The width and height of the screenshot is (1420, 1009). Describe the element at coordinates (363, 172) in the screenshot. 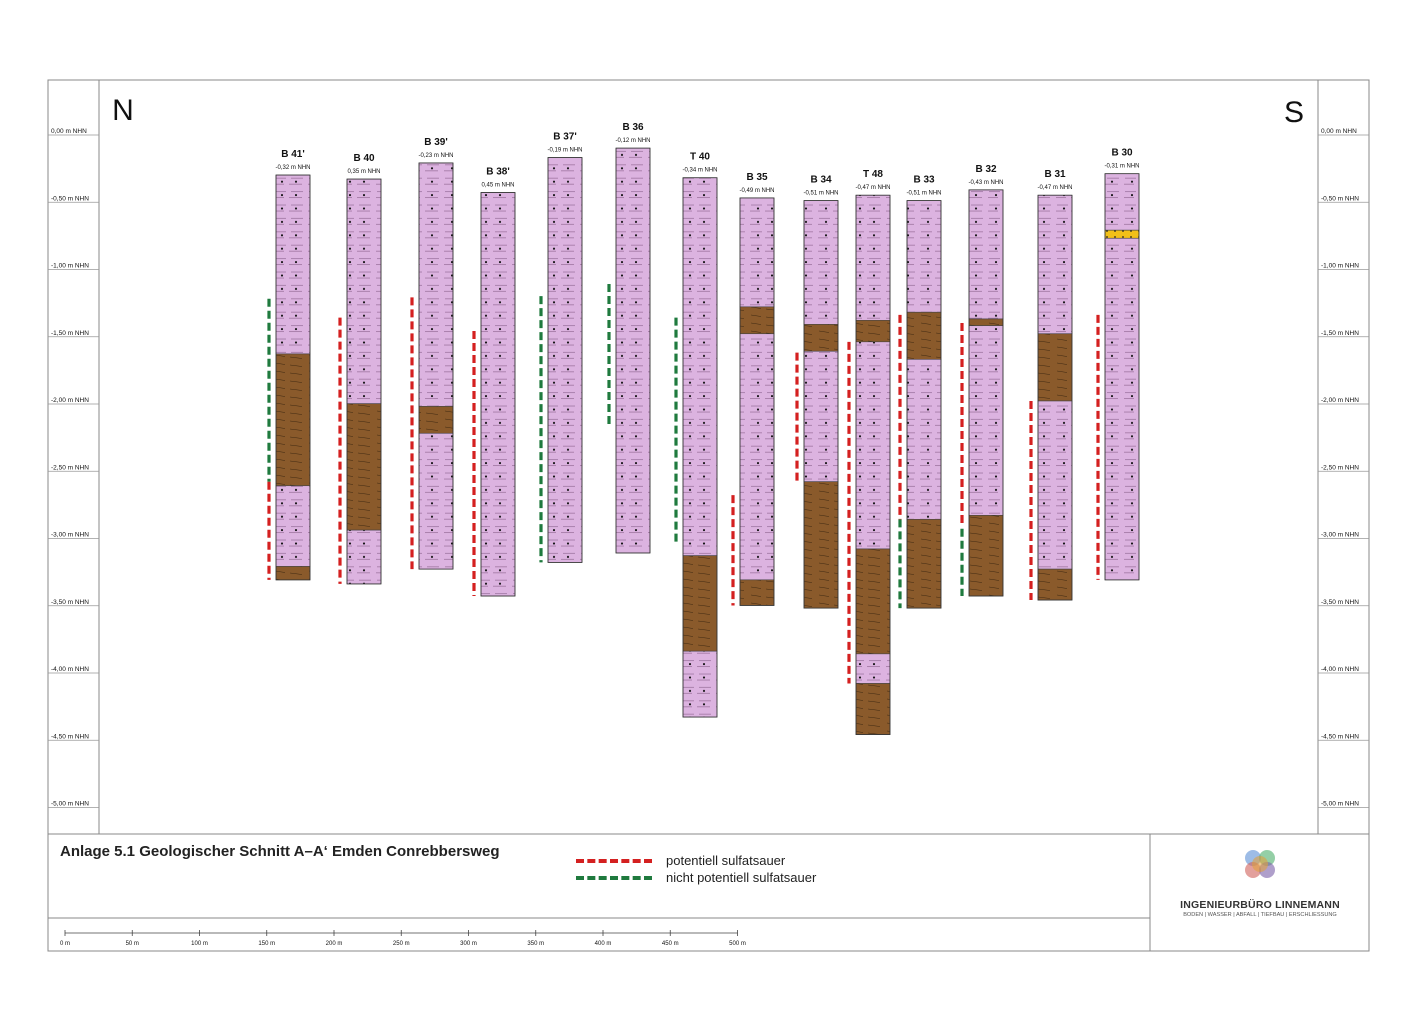

I see `borehole-elevation: 0,35 m NHN` at that location.